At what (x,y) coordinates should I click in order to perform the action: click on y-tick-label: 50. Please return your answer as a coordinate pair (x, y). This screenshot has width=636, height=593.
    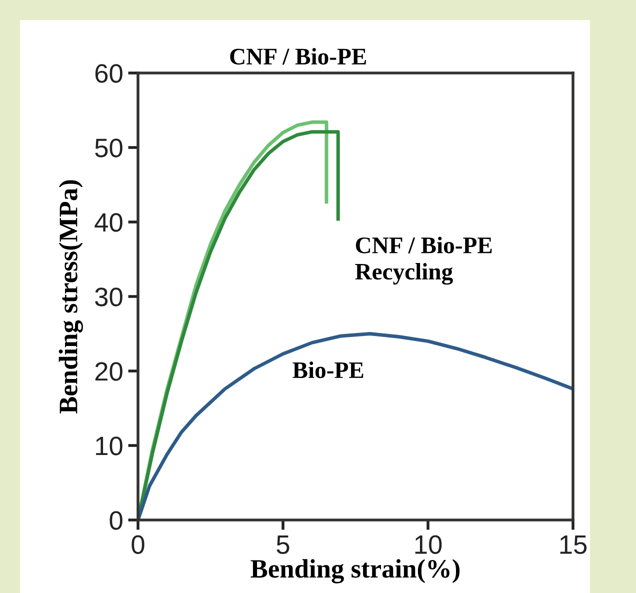
    Looking at the image, I should click on (108, 148).